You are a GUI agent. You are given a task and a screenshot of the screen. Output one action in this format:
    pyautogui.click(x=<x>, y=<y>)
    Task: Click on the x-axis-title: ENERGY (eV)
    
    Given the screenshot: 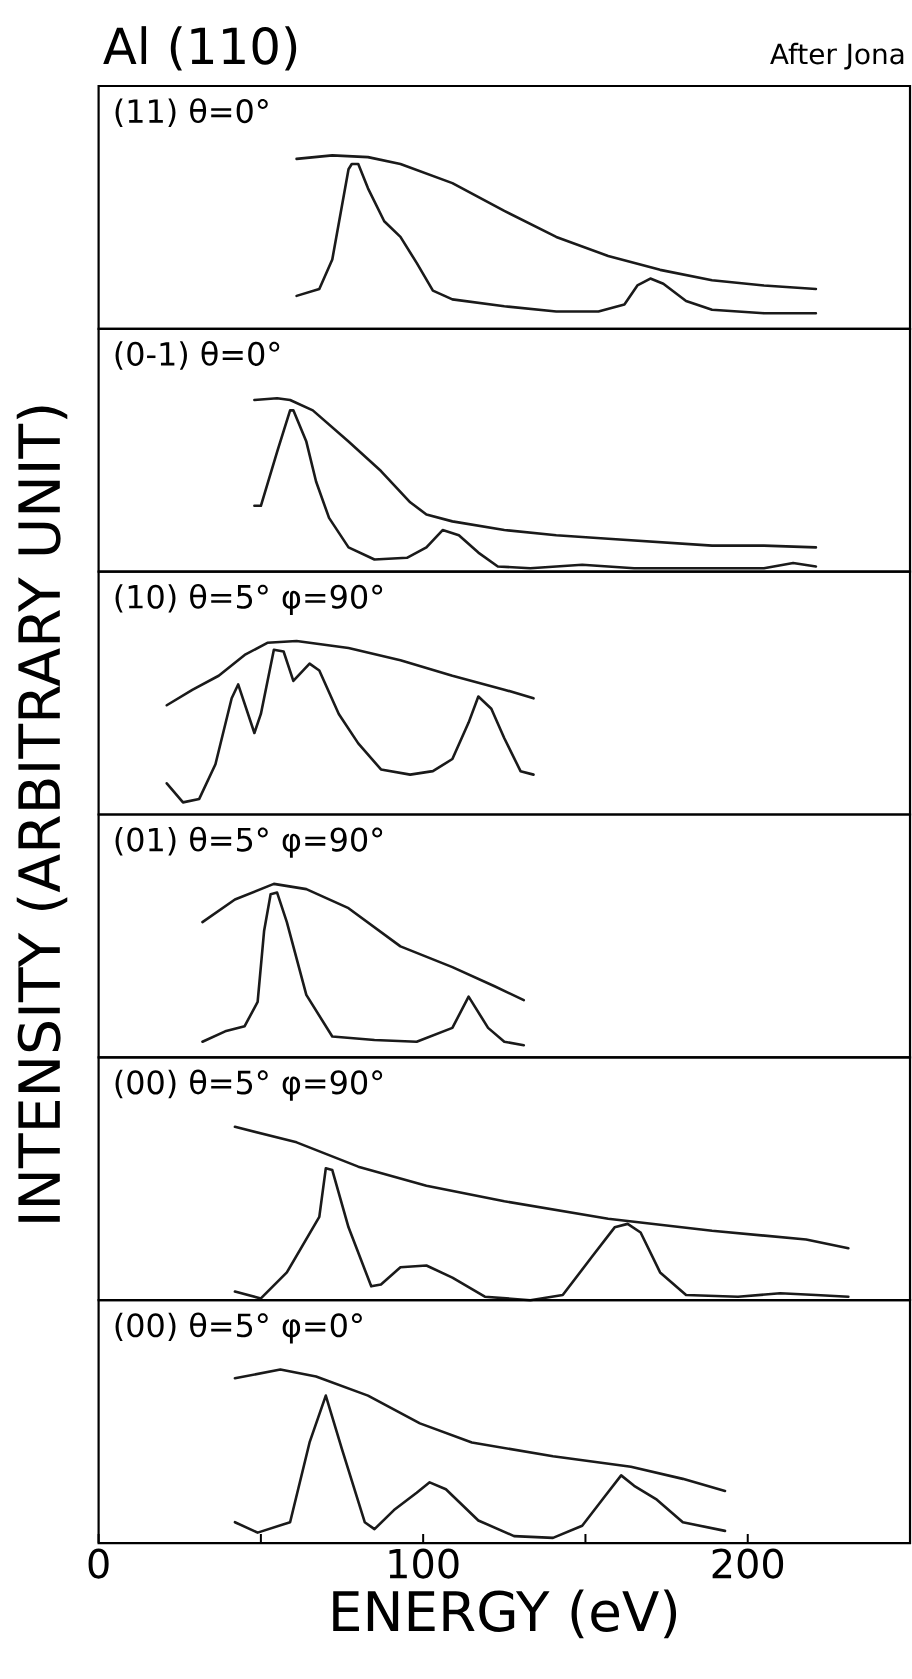 What is the action you would take?
    pyautogui.click(x=505, y=1614)
    